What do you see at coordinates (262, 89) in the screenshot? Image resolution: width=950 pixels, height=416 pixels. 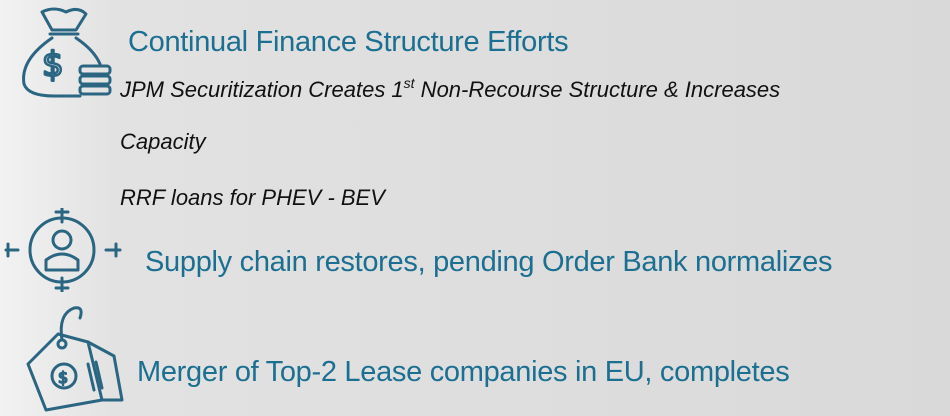 I see `detail-text: JPM Securitization Creates 1` at bounding box center [262, 89].